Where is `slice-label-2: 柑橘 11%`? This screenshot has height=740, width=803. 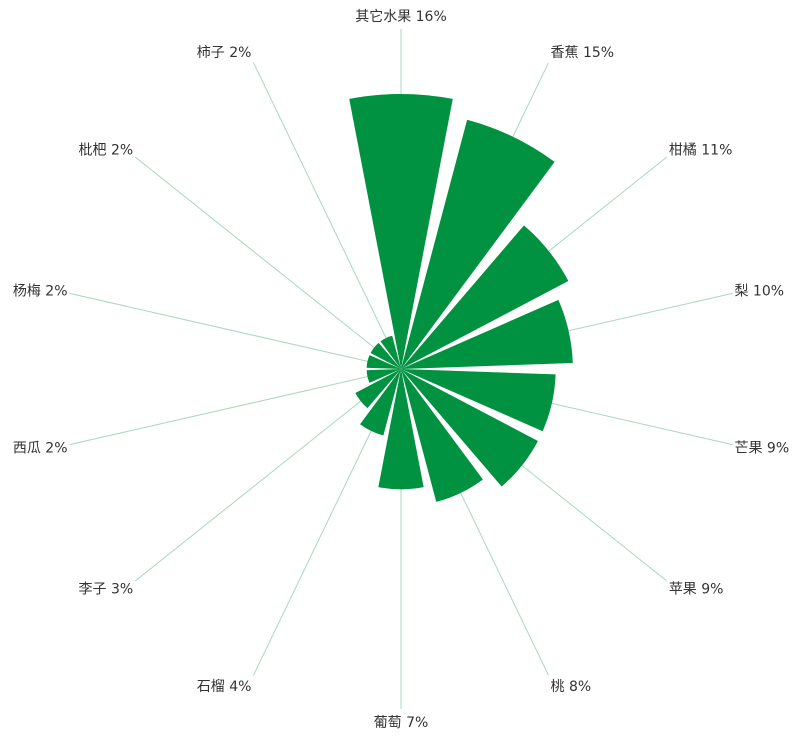
slice-label-2: 柑橘 11% is located at coordinates (701, 151).